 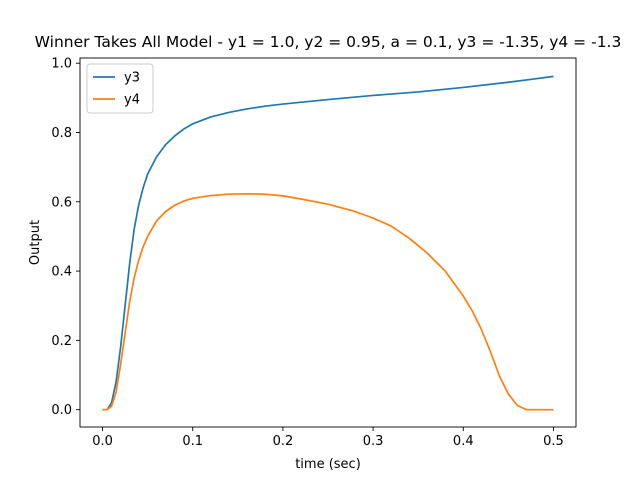 I want to click on x-tick-label: 0.5, so click(x=553, y=441).